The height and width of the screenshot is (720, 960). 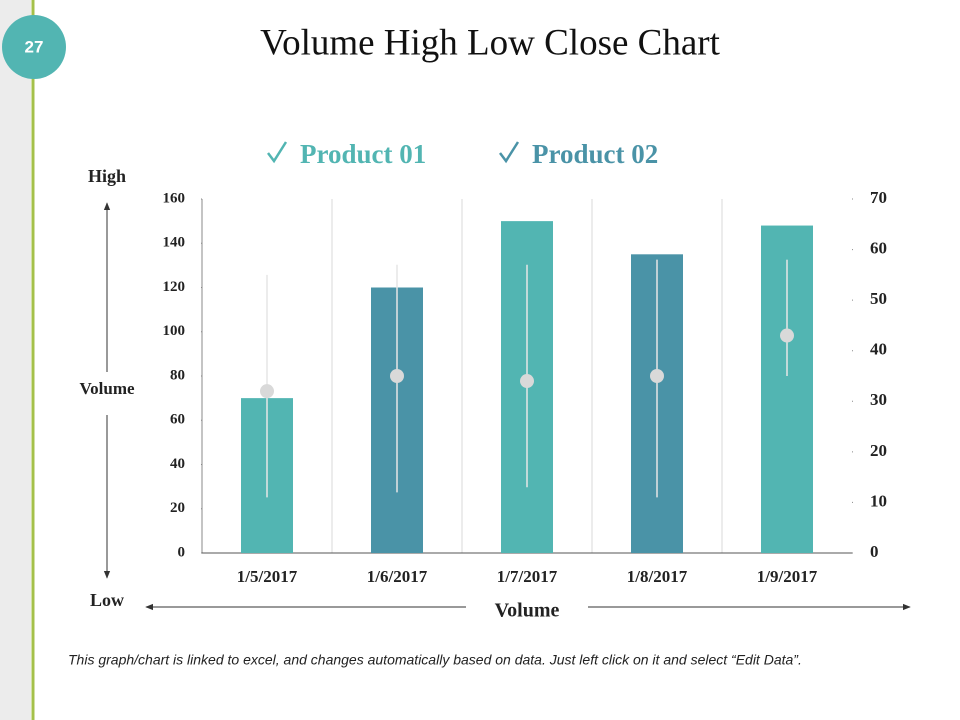 I want to click on y-tick-label: 160, so click(x=174, y=198).